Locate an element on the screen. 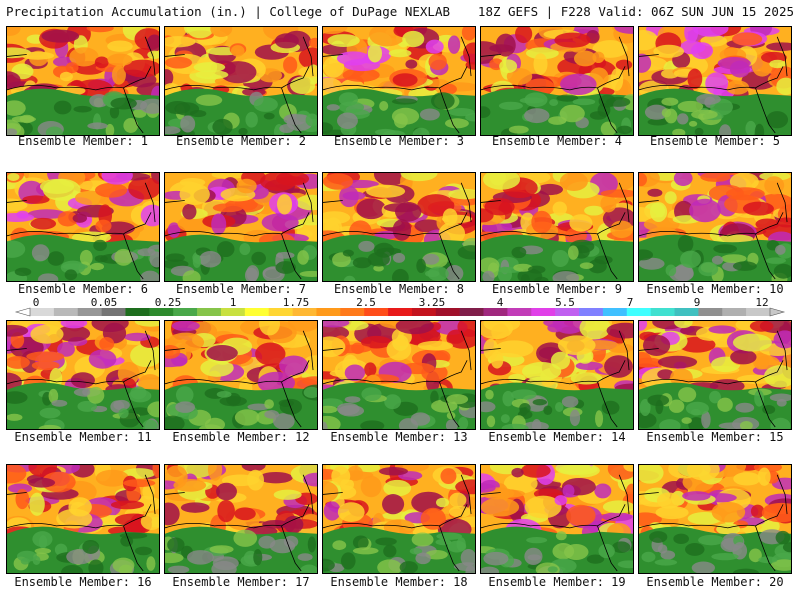  colorbar-tick-label: 1.75 is located at coordinates (296, 302).